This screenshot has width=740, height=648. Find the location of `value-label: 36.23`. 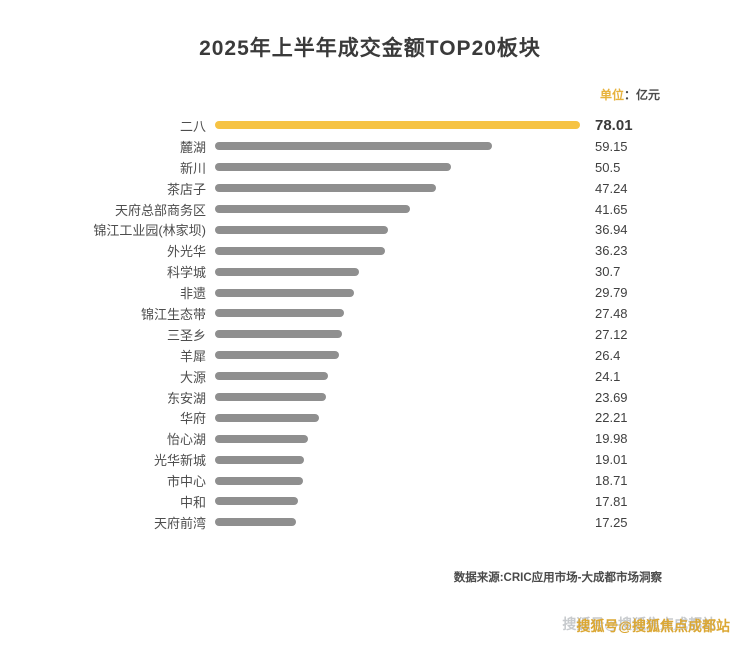

value-label: 36.23 is located at coordinates (611, 251).